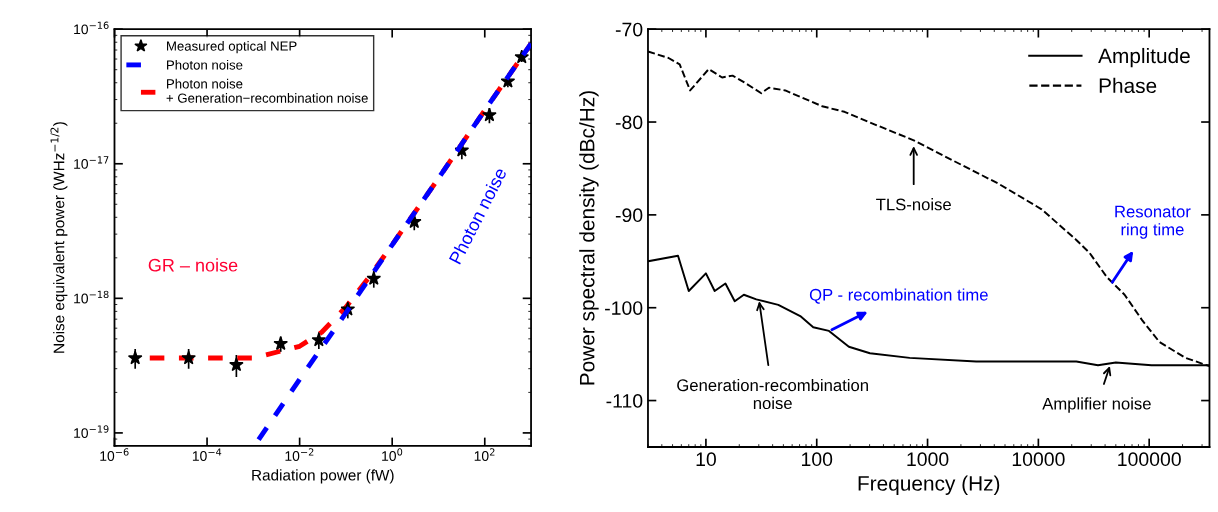 This screenshot has height=512, width=1218. I want to click on y-tick-label: 10$^{−16}$, so click(91, 28).